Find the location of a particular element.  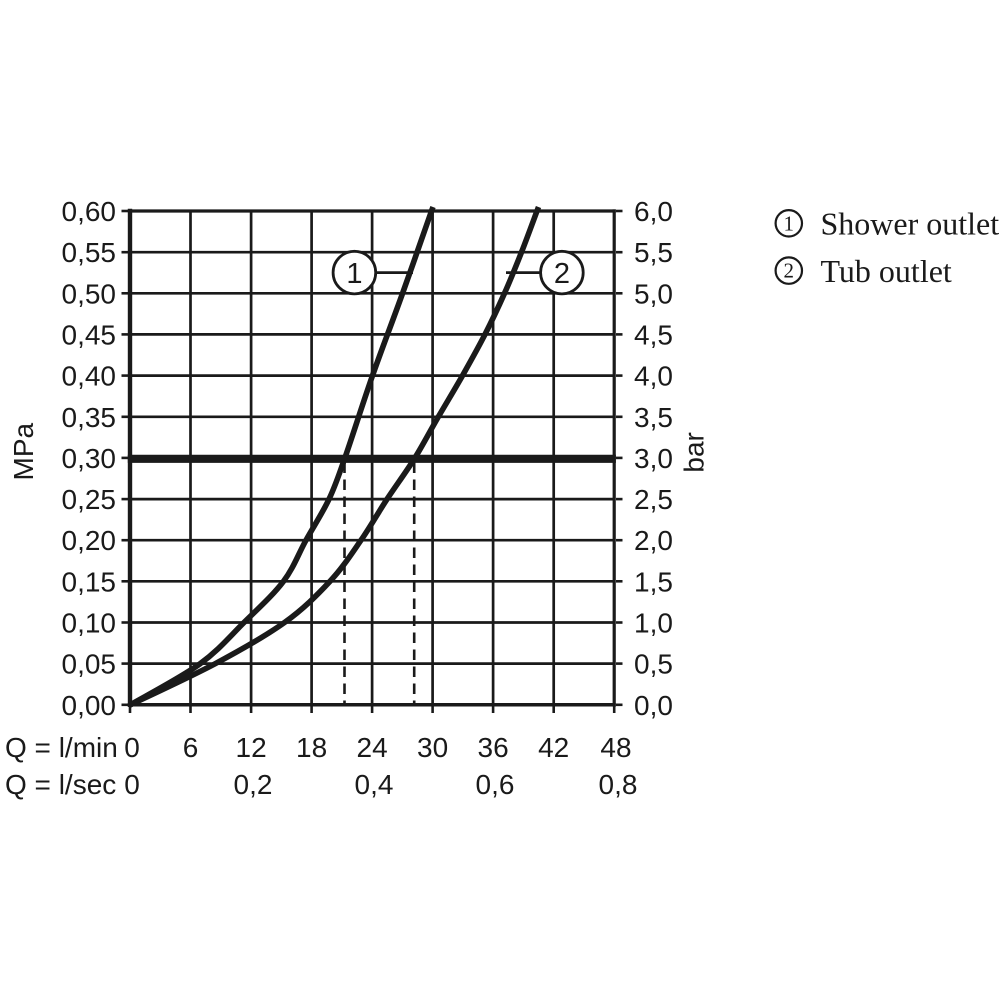

svg-text: Tub outlet is located at coordinates (886, 271).